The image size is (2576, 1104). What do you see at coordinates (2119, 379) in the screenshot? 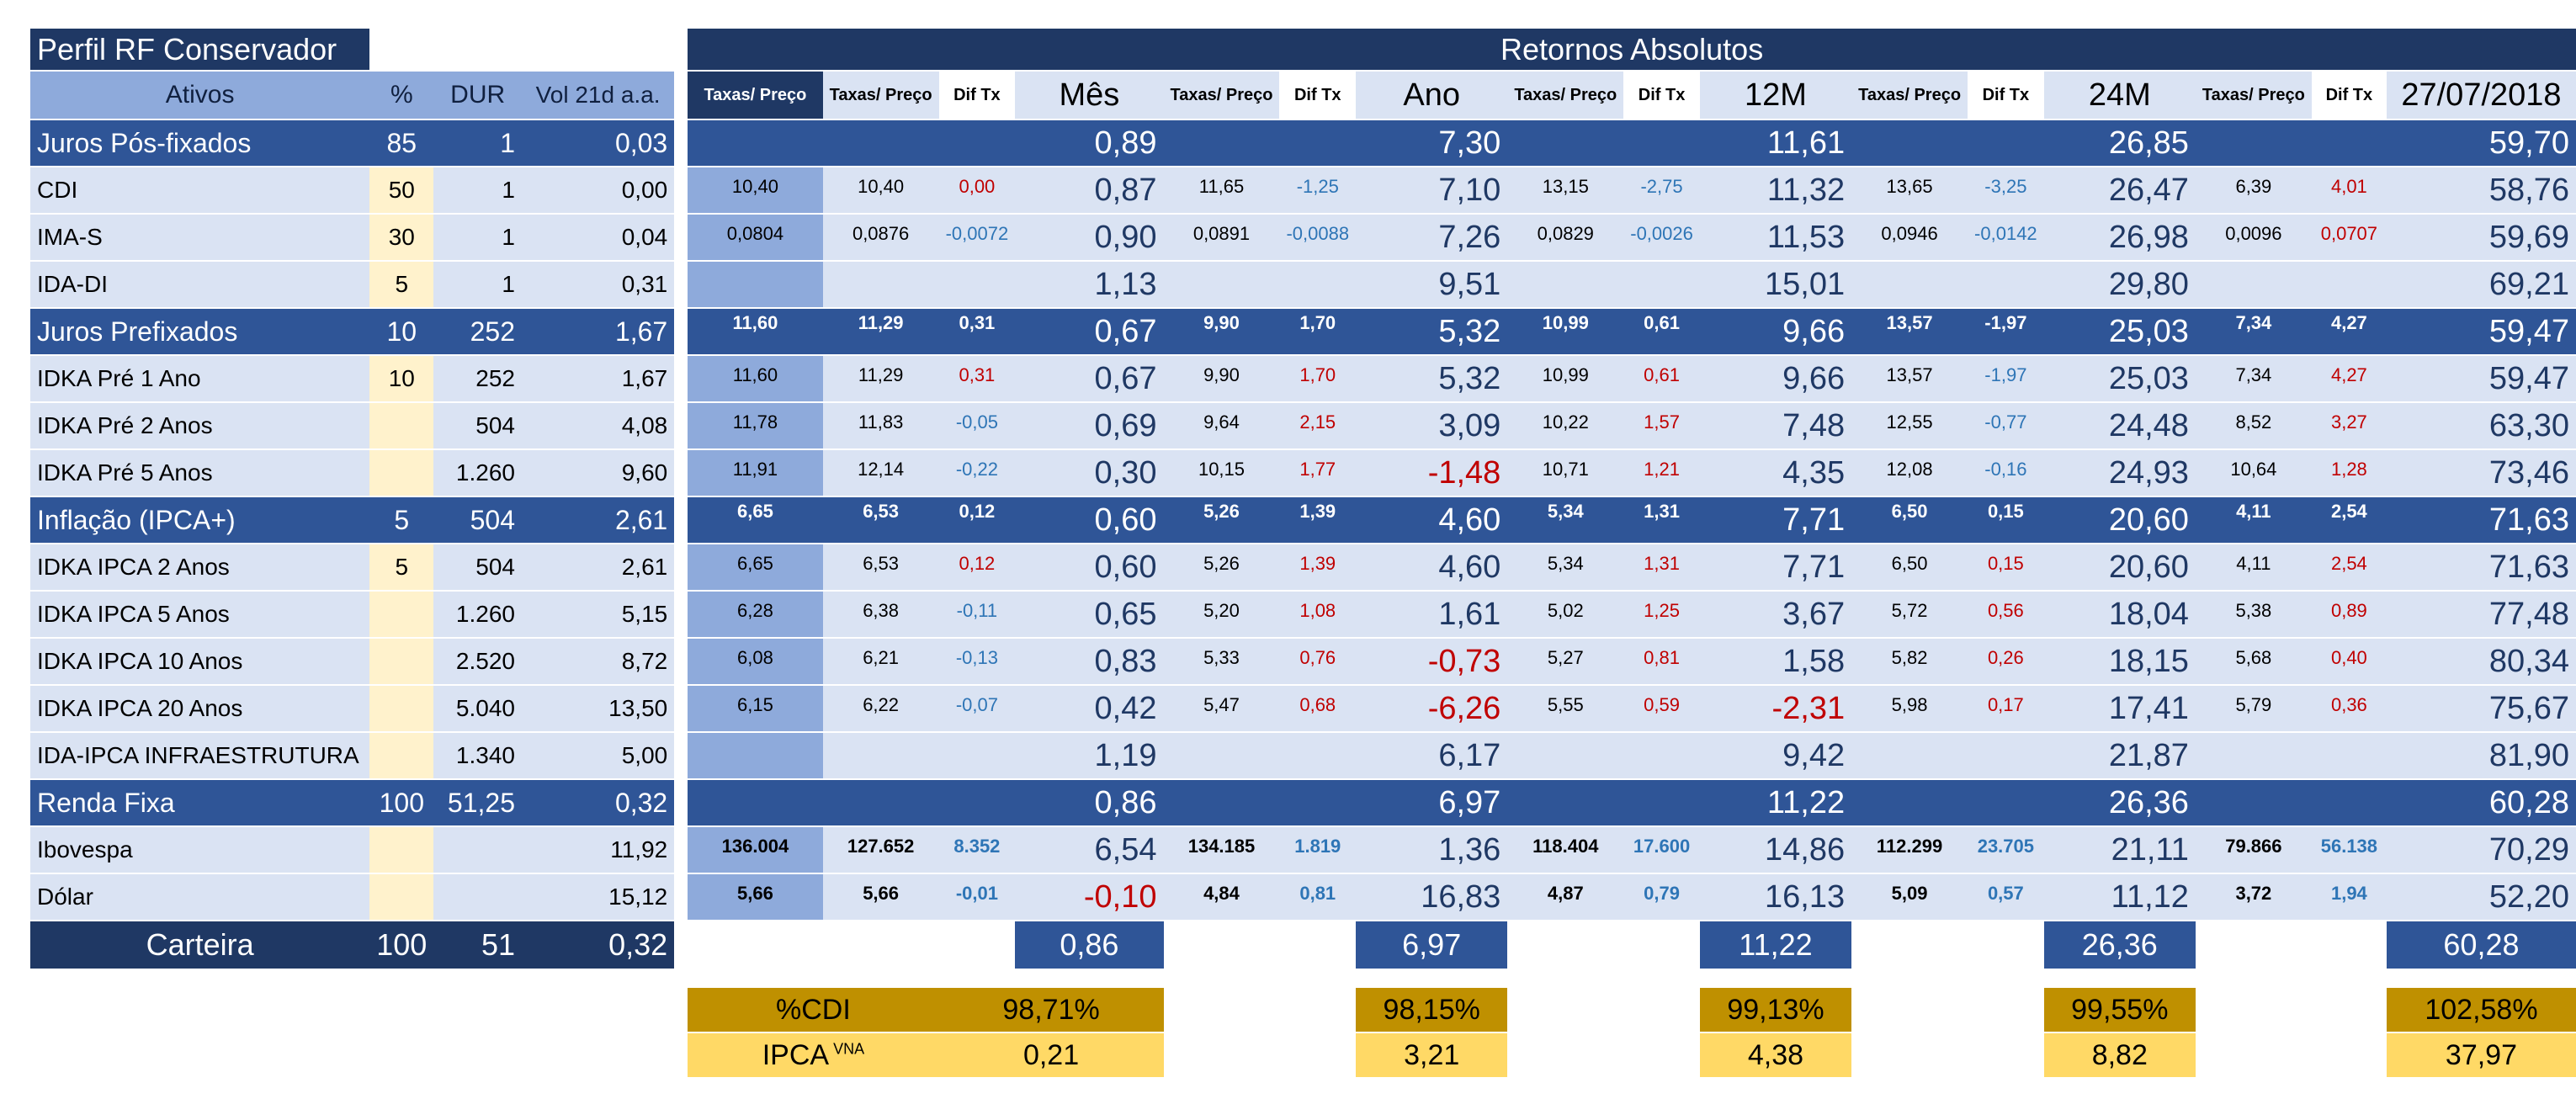
I see `row-return: 25,03` at bounding box center [2119, 379].